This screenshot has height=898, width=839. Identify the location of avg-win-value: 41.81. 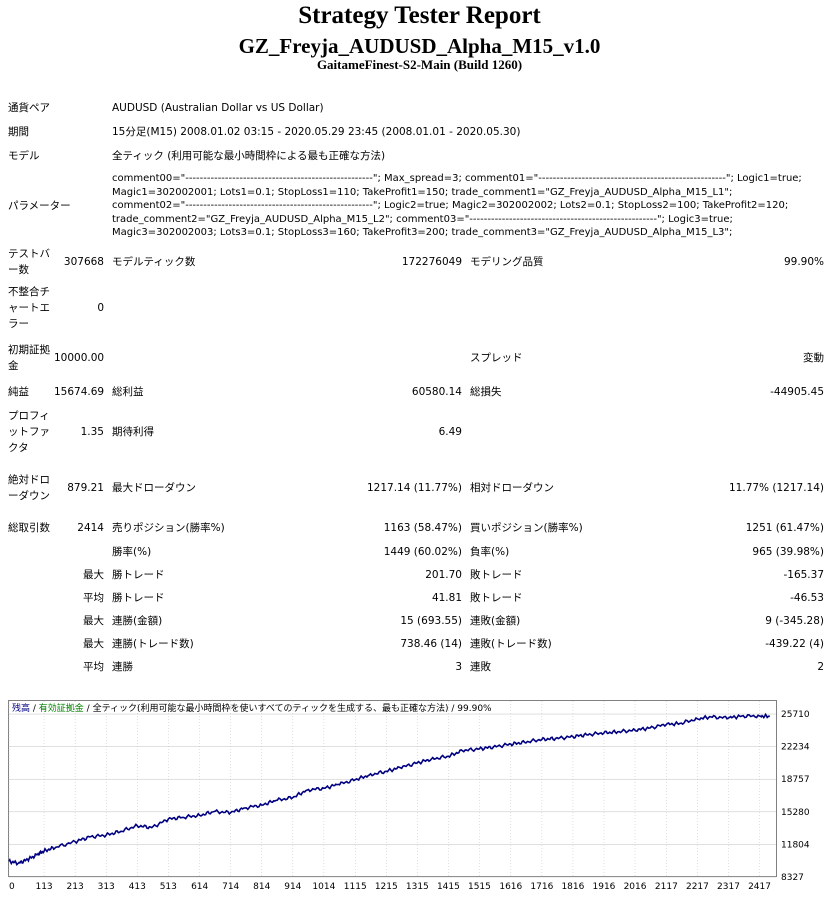
(446, 597).